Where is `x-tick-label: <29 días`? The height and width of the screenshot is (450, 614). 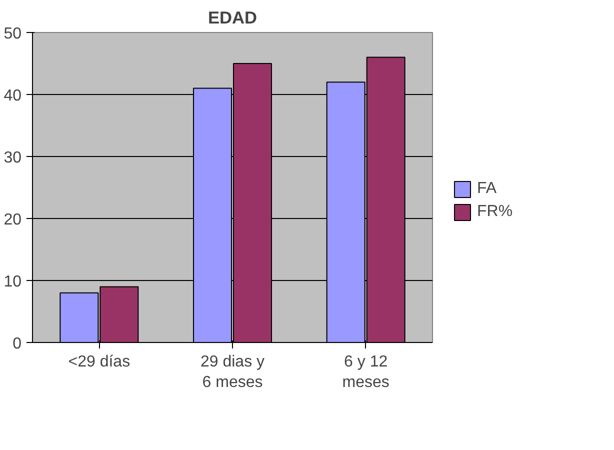 x-tick-label: <29 días is located at coordinates (99, 362).